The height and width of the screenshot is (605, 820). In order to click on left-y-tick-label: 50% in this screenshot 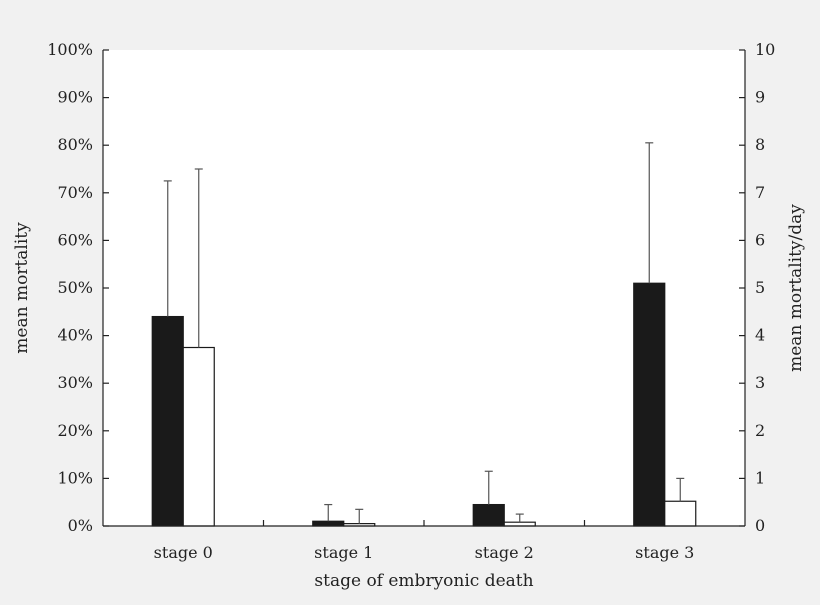, I will do `click(75, 287)`.